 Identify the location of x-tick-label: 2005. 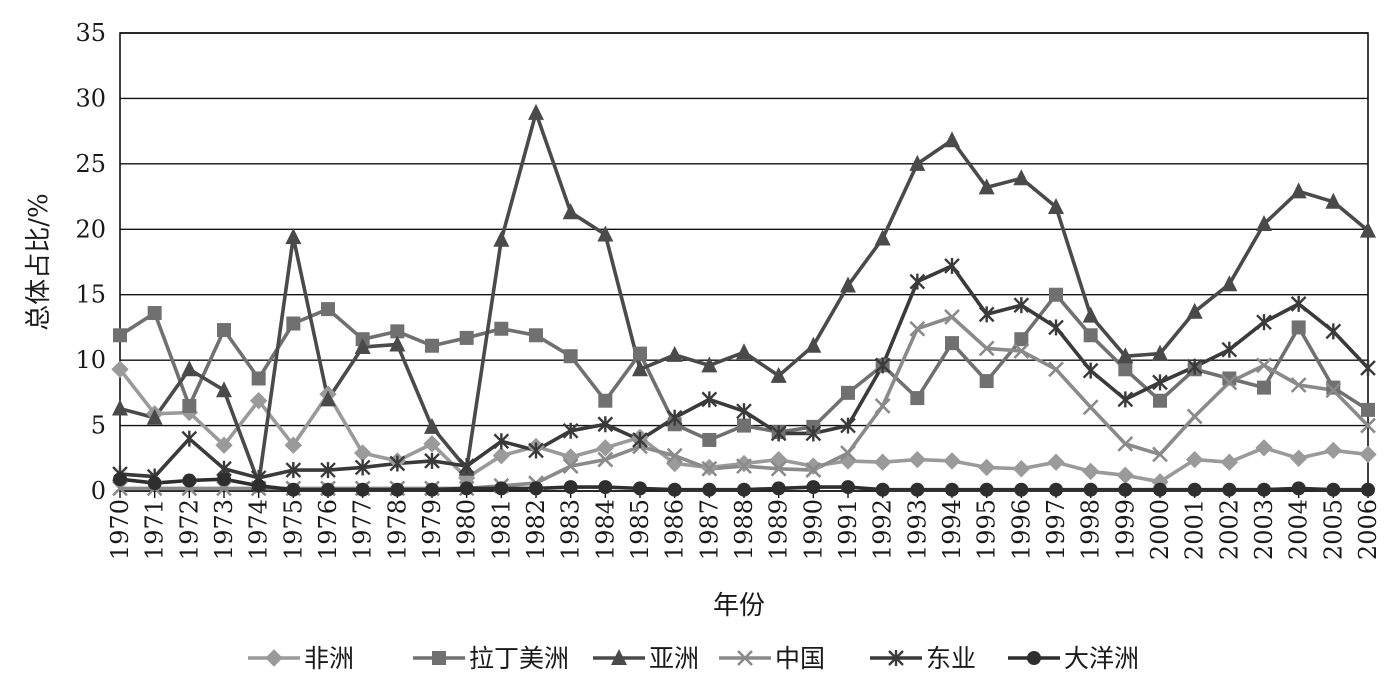
(1333, 529).